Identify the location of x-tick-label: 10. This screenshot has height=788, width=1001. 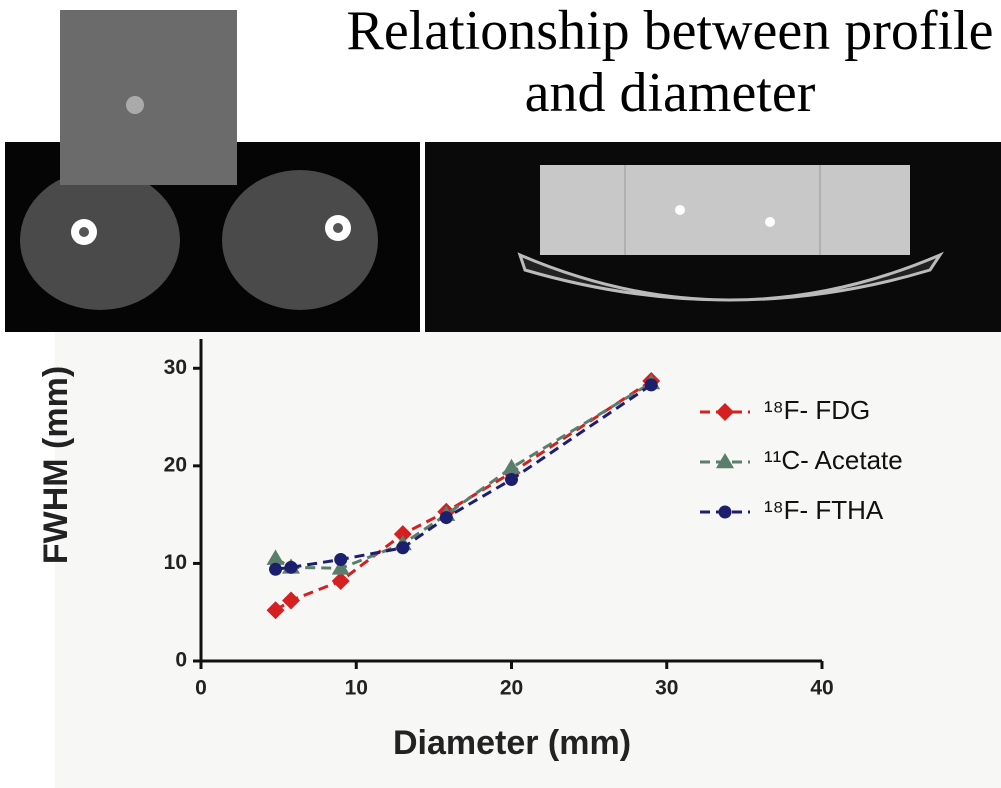
(356, 688).